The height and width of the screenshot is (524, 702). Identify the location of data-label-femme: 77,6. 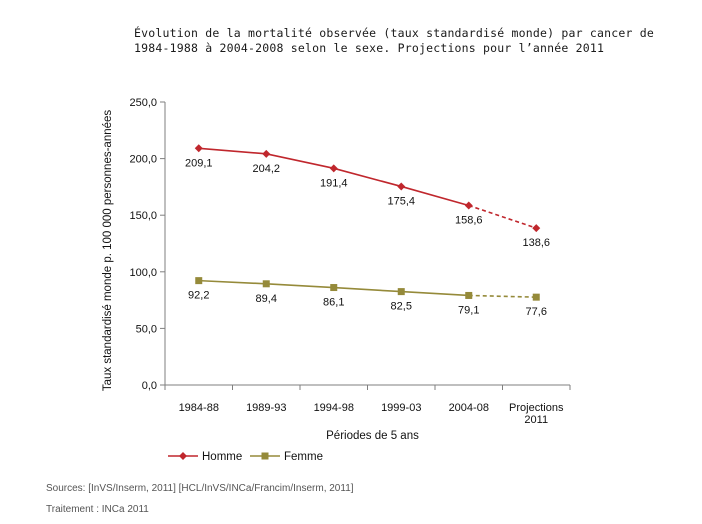
(536, 312).